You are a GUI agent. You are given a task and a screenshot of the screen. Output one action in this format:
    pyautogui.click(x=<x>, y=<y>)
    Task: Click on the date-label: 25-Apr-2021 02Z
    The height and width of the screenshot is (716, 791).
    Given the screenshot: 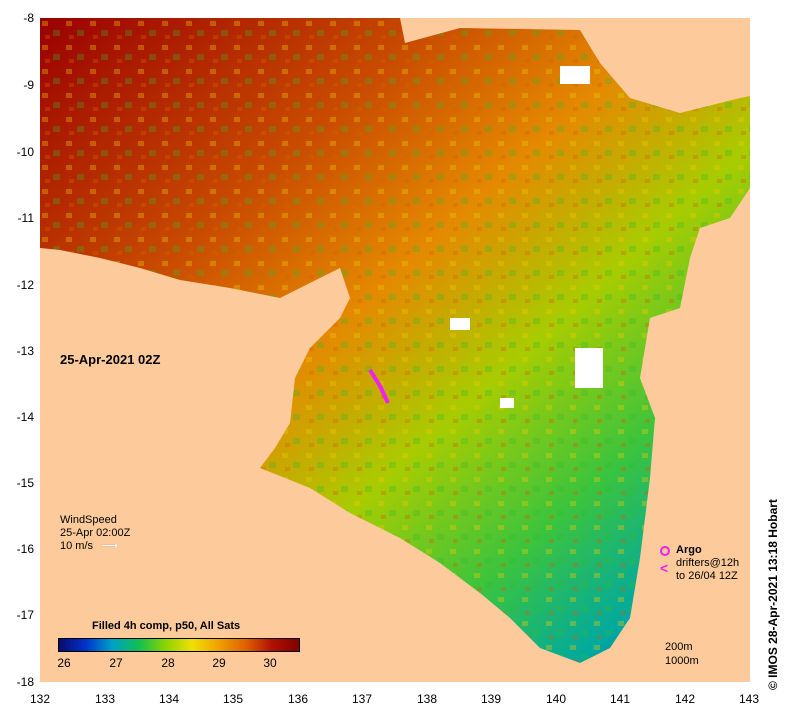 What is the action you would take?
    pyautogui.click(x=110, y=359)
    